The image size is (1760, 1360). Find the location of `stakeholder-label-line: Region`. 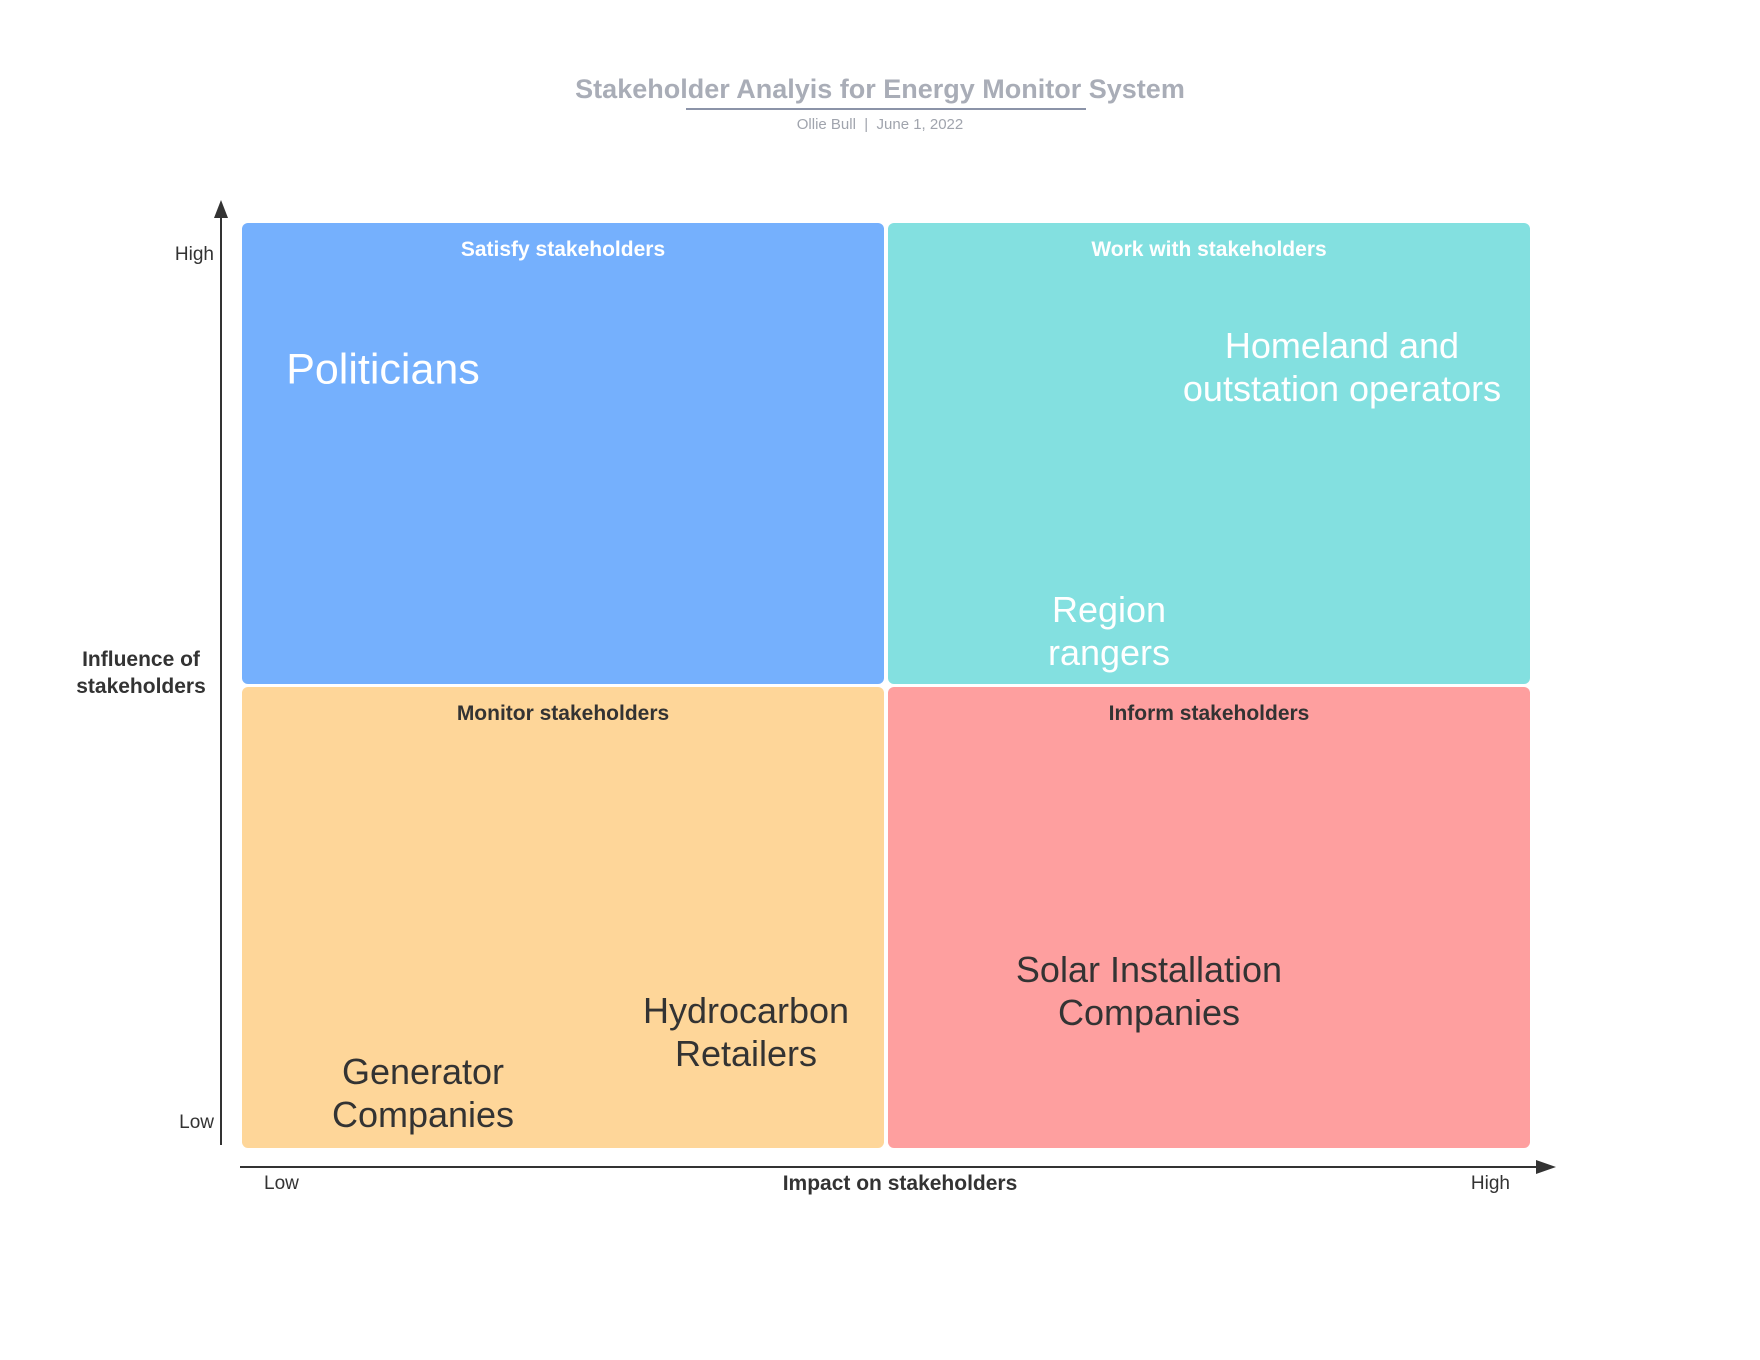

stakeholder-label-line: Region is located at coordinates (1109, 609).